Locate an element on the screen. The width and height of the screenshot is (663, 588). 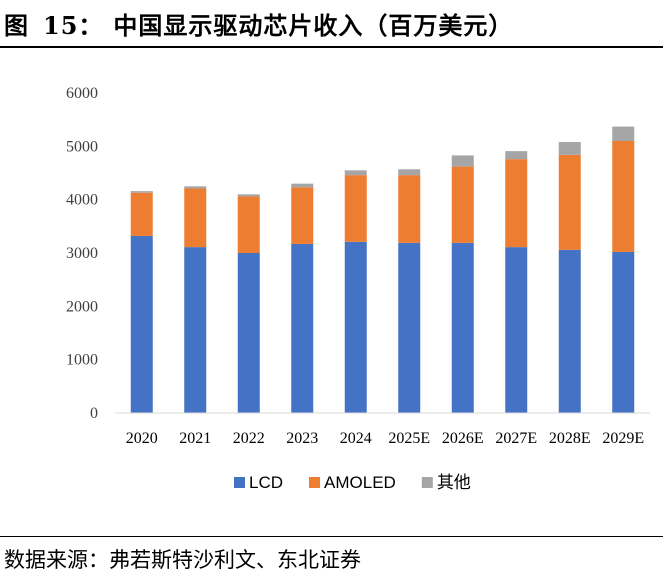
y-tick-label: 4000 is located at coordinates (82, 200).